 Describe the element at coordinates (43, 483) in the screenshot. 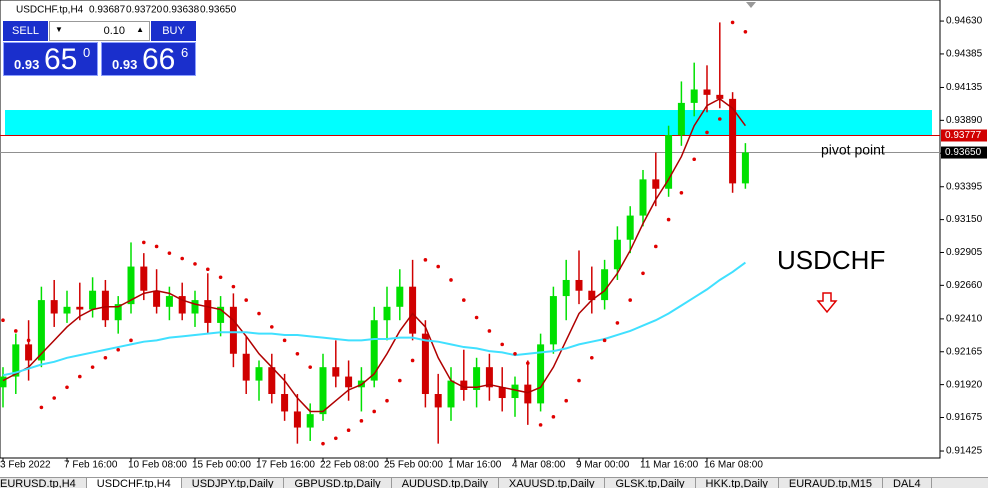

I see `chart-tab: EURUSD.tp,H4` at that location.